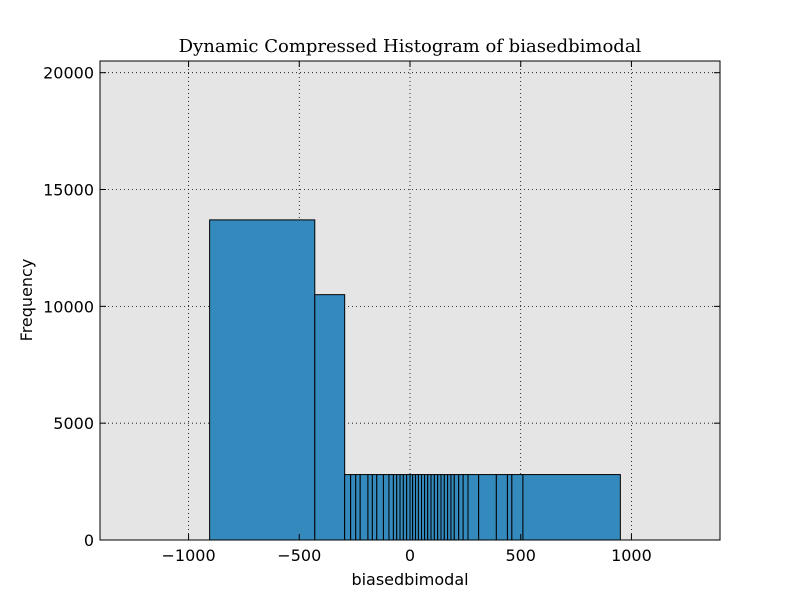 This screenshot has height=600, width=800. What do you see at coordinates (68, 306) in the screenshot?
I see `y-tick-label-2: 10000` at bounding box center [68, 306].